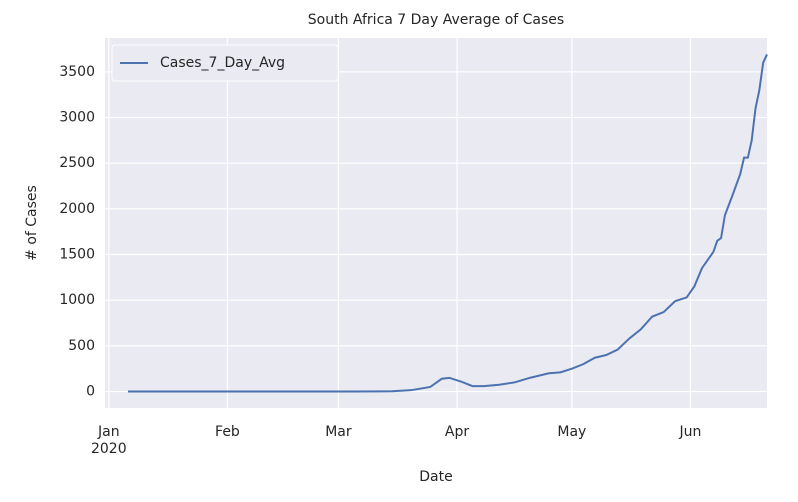 The image size is (798, 502). Describe the element at coordinates (90, 392) in the screenshot. I see `y-tick-label: 0` at that location.